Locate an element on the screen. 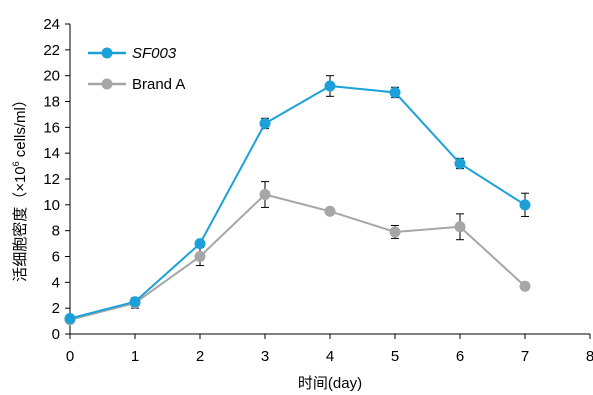  legend-item: Brand A is located at coordinates (136, 84).